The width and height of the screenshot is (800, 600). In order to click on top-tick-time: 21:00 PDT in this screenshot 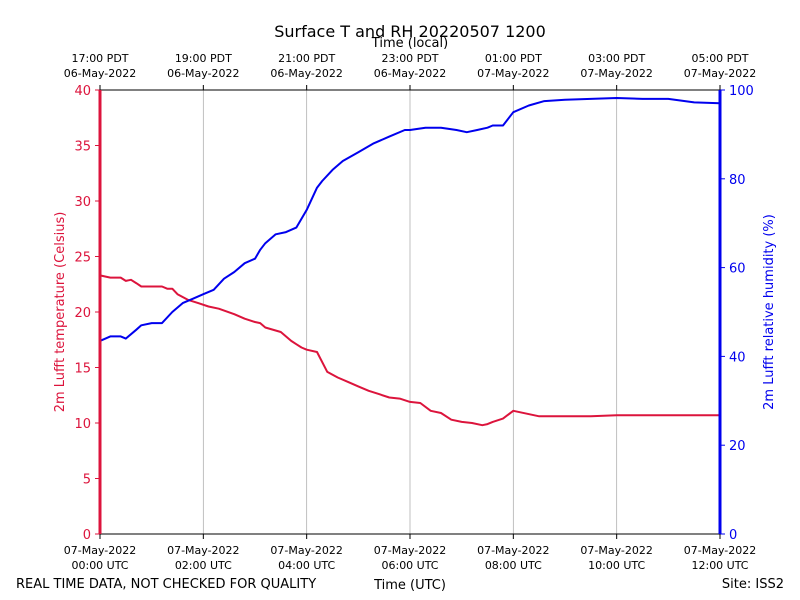, I will do `click(306, 58)`.